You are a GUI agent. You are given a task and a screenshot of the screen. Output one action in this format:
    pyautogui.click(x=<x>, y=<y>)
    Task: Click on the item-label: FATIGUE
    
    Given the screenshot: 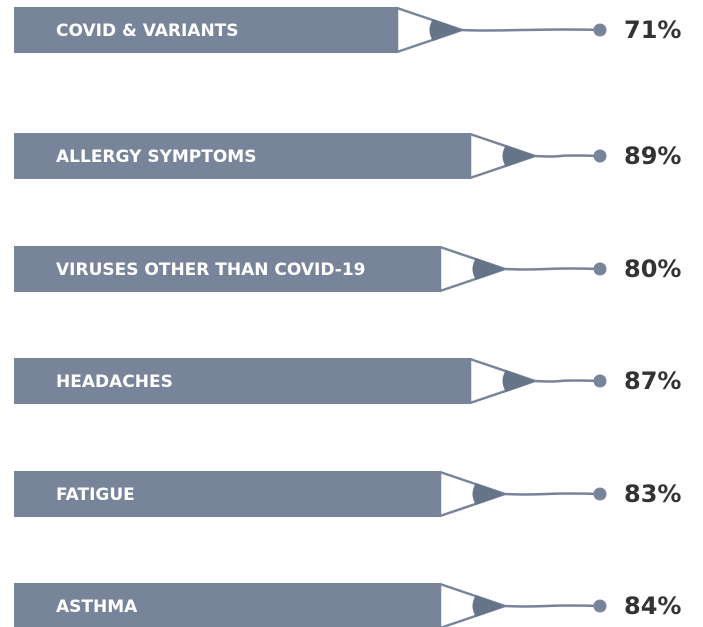 What is the action you would take?
    pyautogui.click(x=95, y=495)
    